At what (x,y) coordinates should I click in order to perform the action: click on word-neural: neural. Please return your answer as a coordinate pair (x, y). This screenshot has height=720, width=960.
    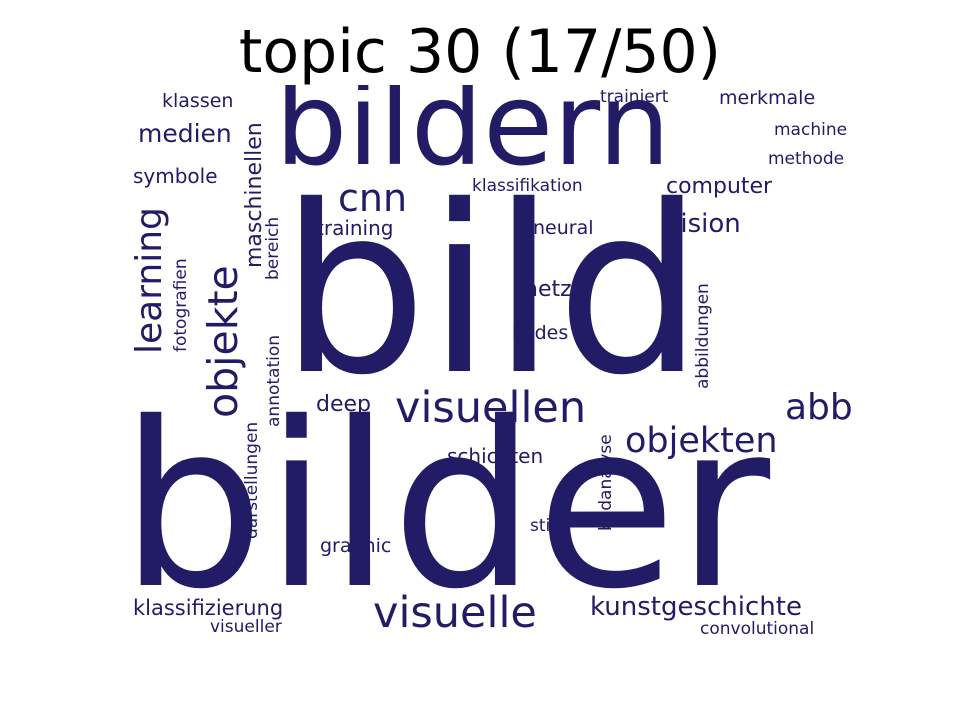
    Looking at the image, I should click on (563, 228).